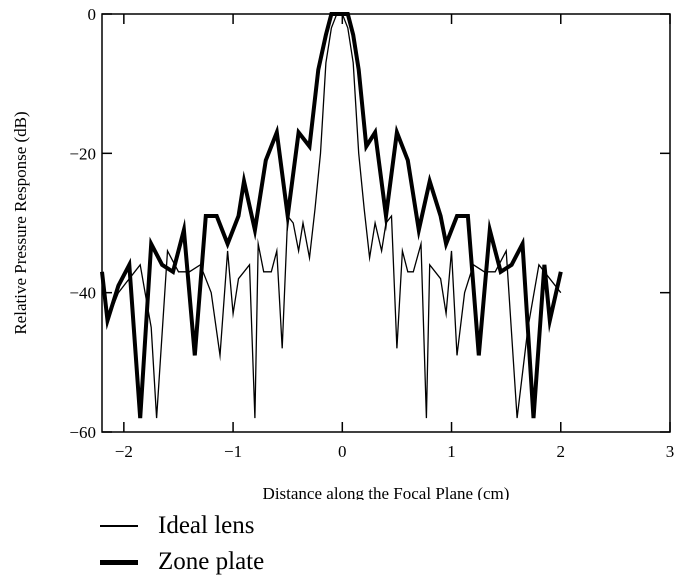 This screenshot has width=677, height=583. Describe the element at coordinates (119, 526) in the screenshot. I see `legend-swatch-ideal-lens` at that location.